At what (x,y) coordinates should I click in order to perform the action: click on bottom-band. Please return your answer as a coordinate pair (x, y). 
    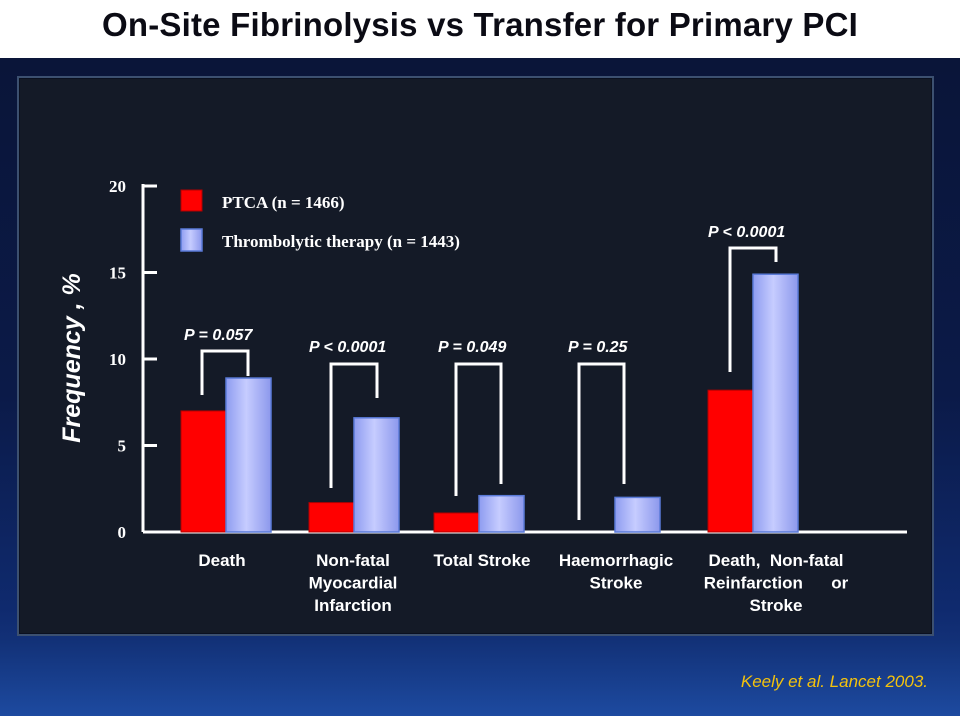
    Looking at the image, I should click on (480, 678).